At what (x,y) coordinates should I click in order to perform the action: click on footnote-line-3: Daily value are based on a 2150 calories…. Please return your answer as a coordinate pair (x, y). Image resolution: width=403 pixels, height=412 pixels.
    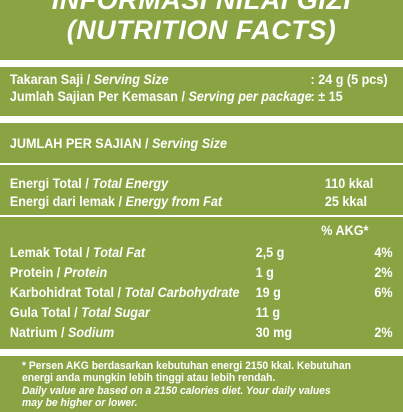
    Looking at the image, I should click on (176, 391).